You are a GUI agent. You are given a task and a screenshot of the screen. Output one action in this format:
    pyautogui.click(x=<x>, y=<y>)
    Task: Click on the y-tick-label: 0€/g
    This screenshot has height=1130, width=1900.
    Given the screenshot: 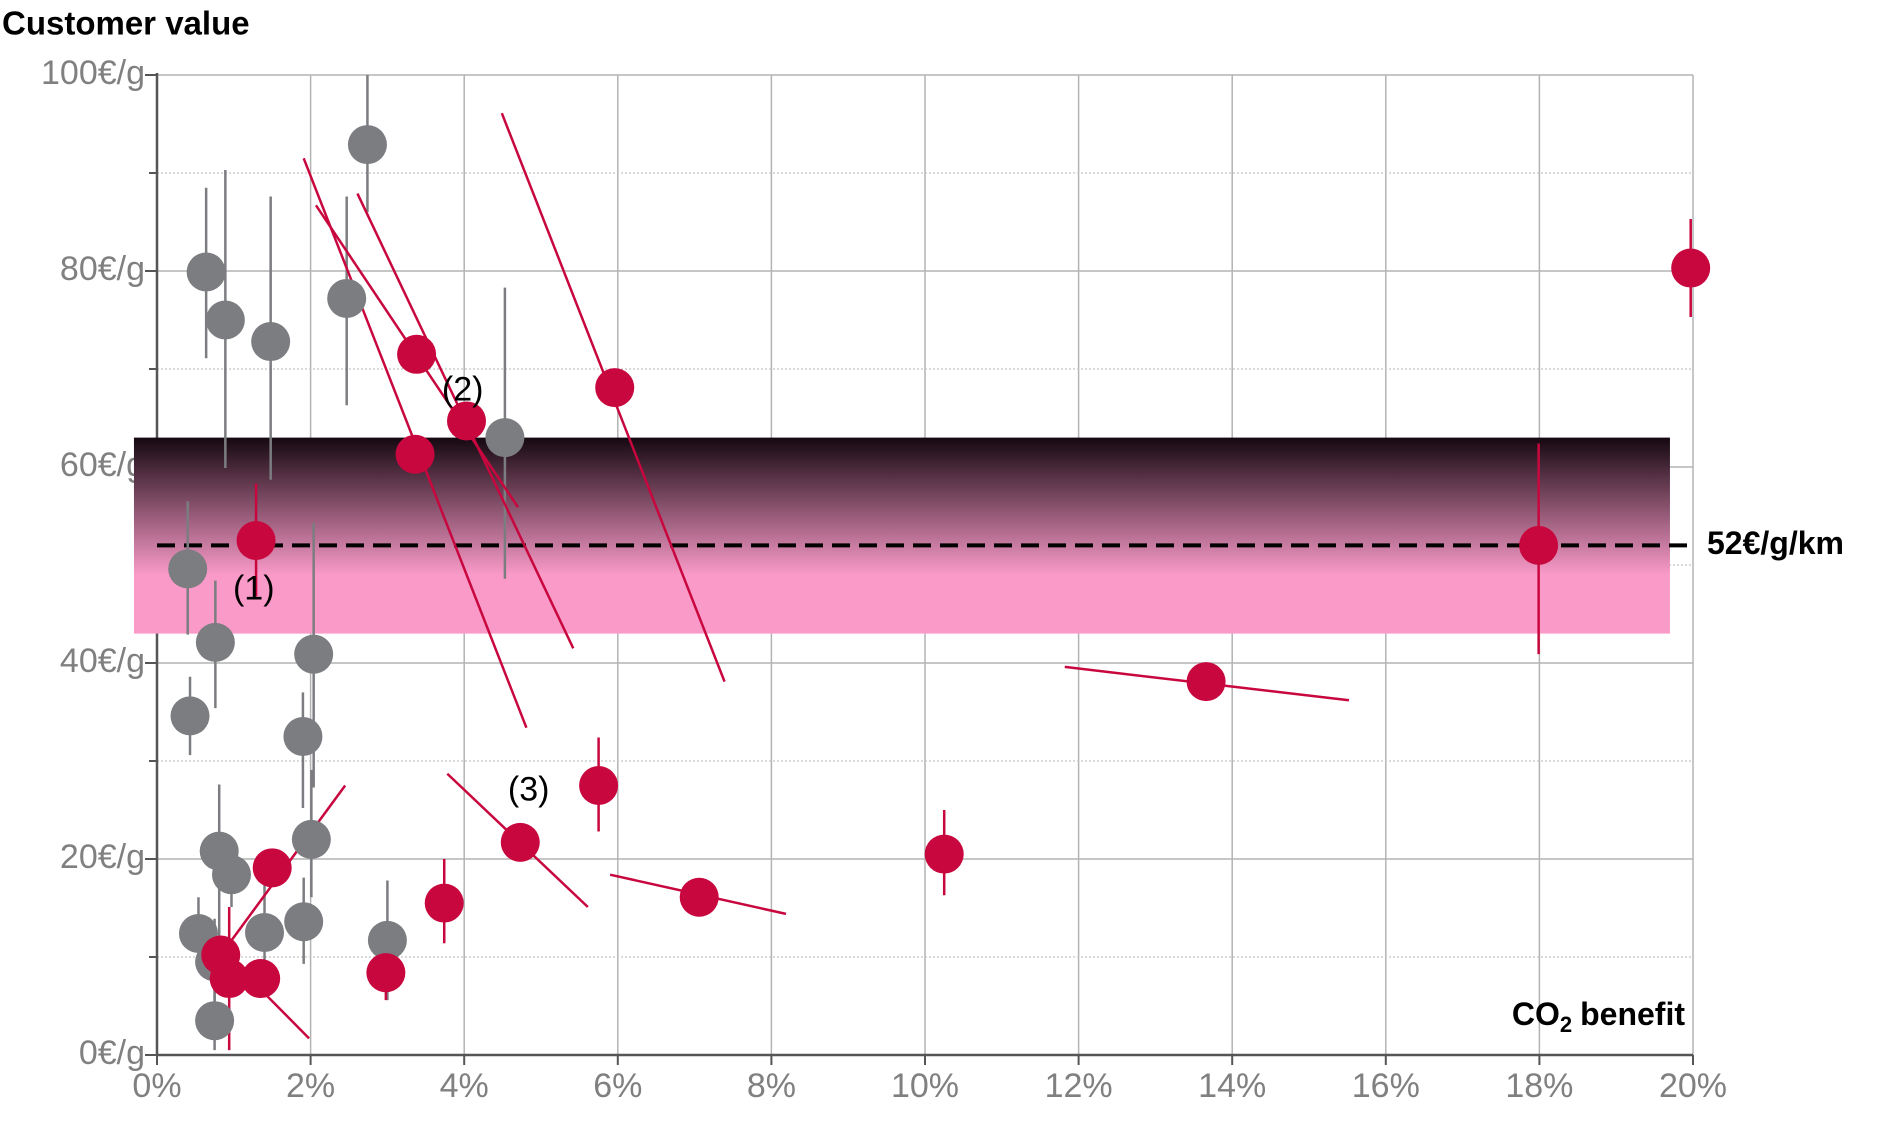 What is the action you would take?
    pyautogui.click(x=112, y=1053)
    